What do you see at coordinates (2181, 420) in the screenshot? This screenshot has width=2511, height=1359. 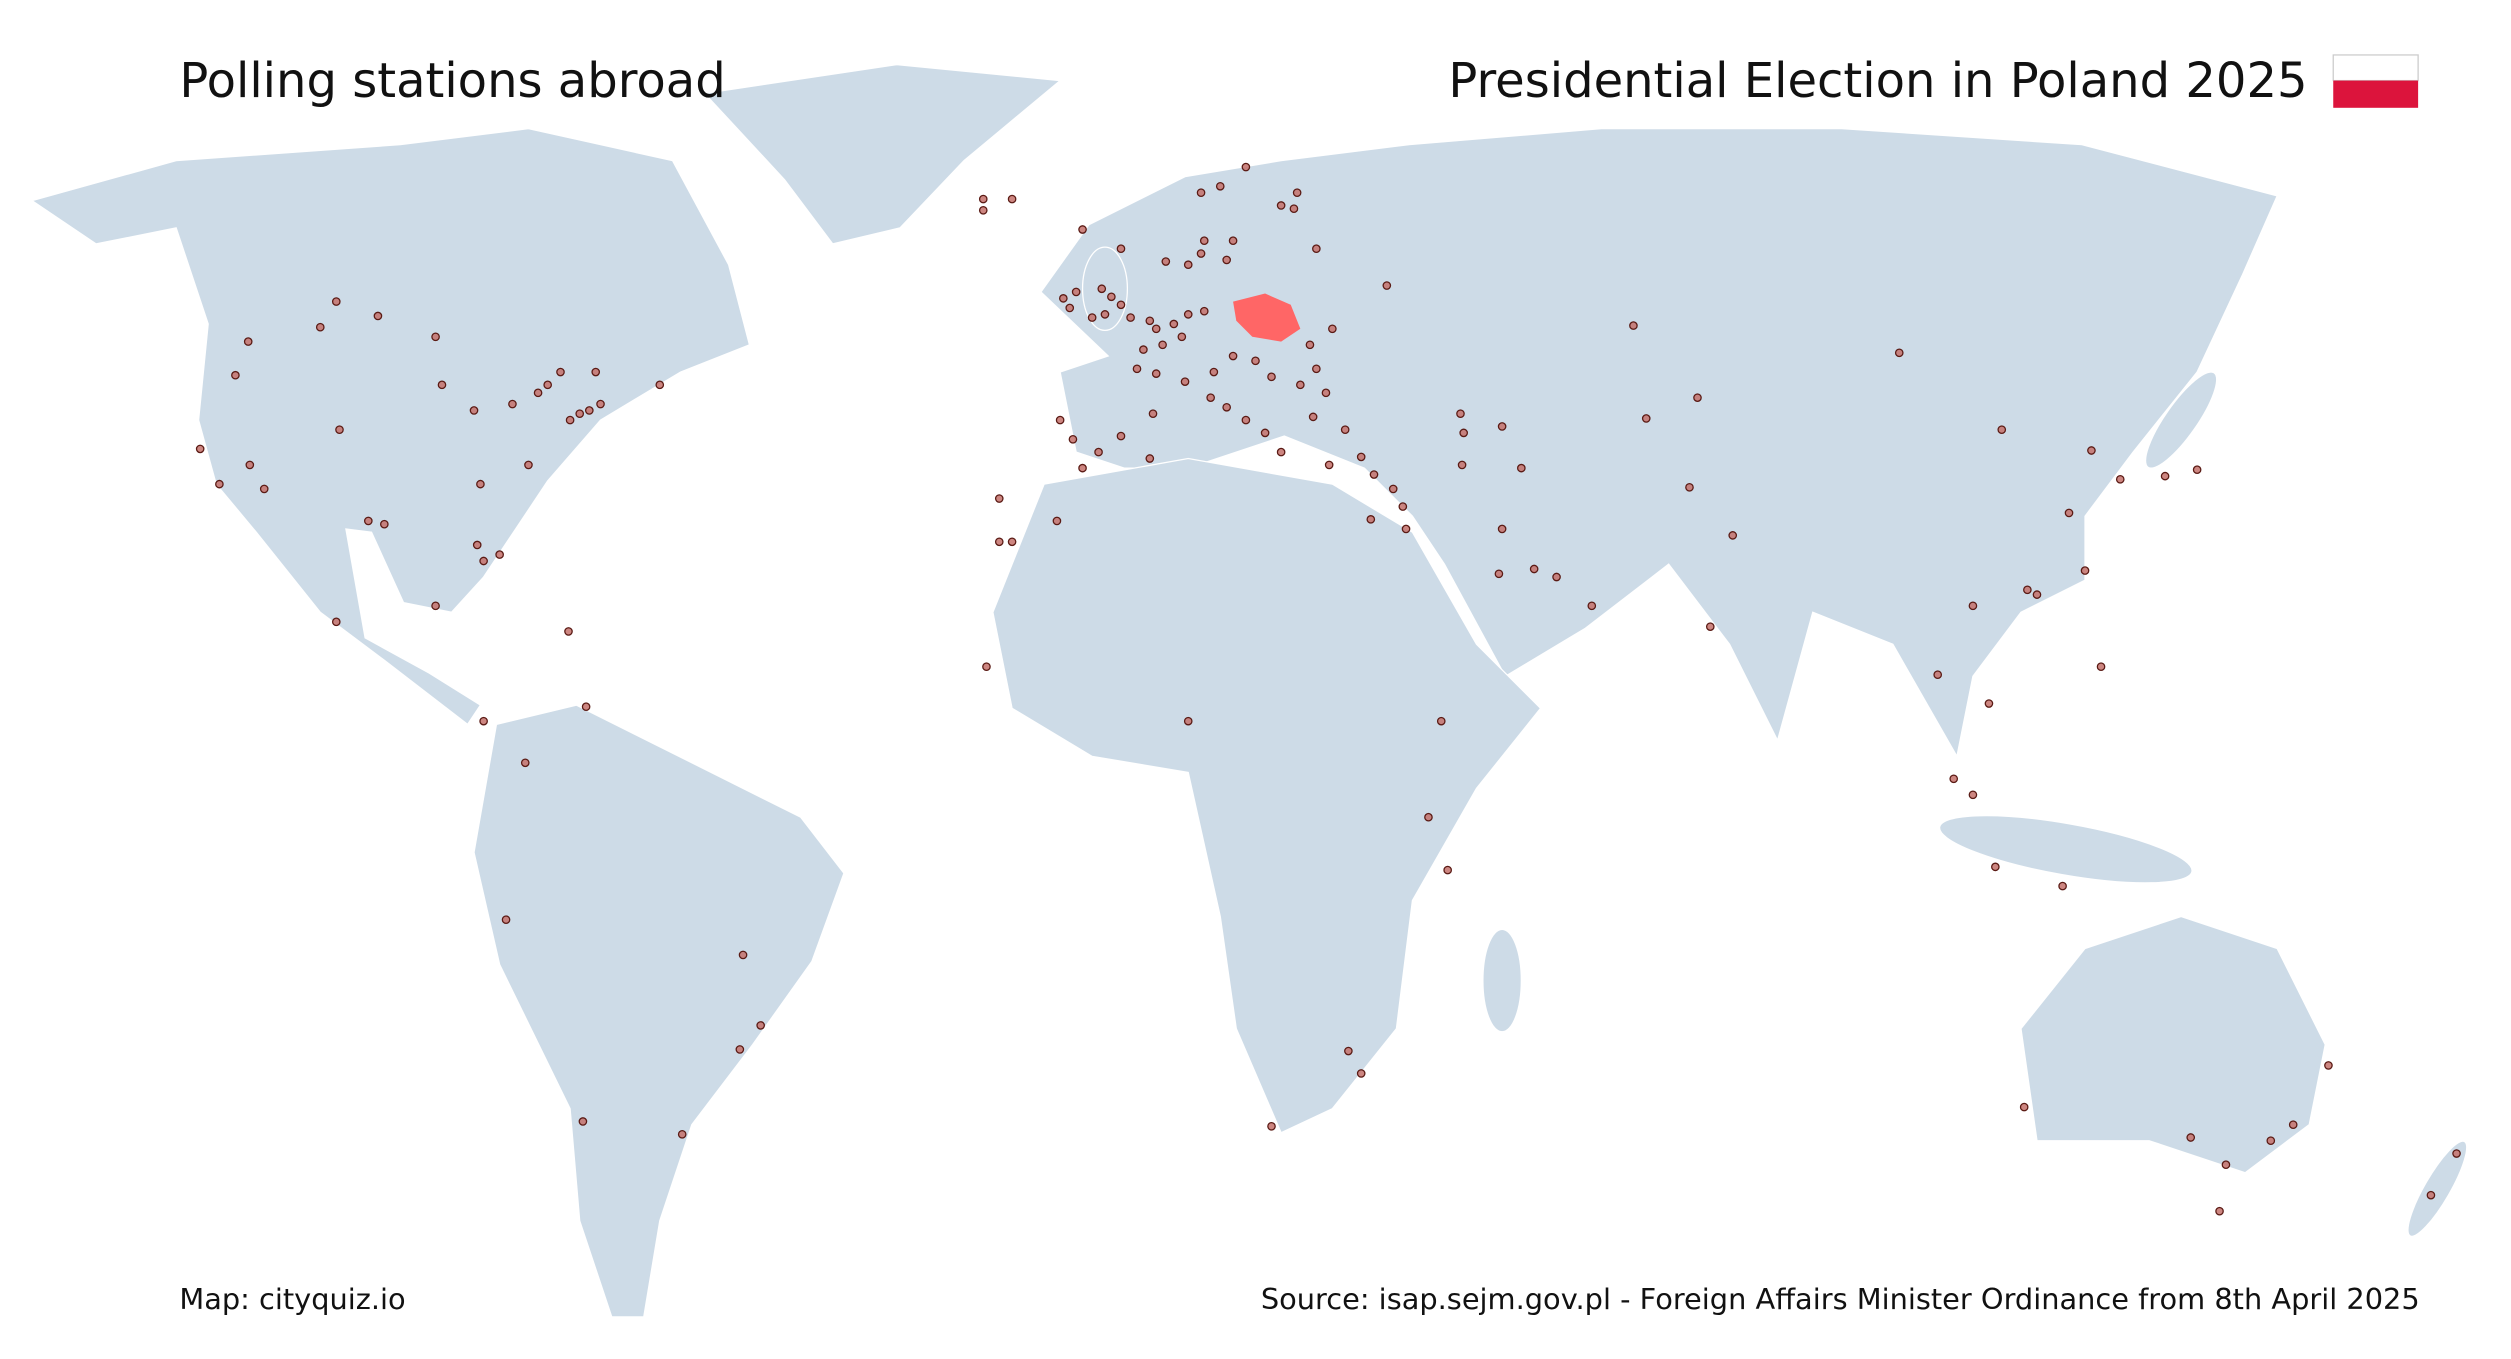 I see `japan` at bounding box center [2181, 420].